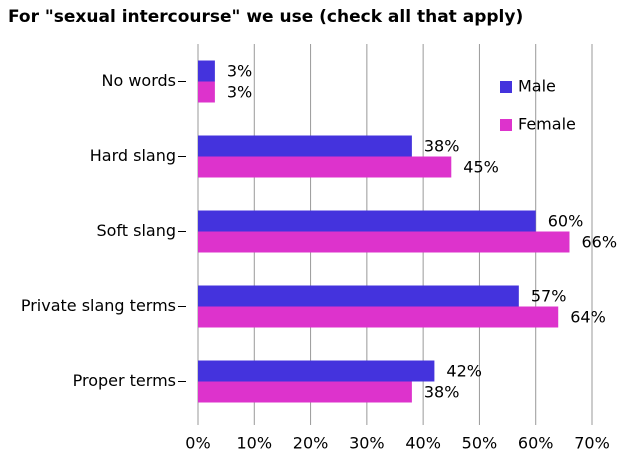 This screenshot has width=634, height=458. I want to click on y-tick-label: Soft slang, so click(136, 230).